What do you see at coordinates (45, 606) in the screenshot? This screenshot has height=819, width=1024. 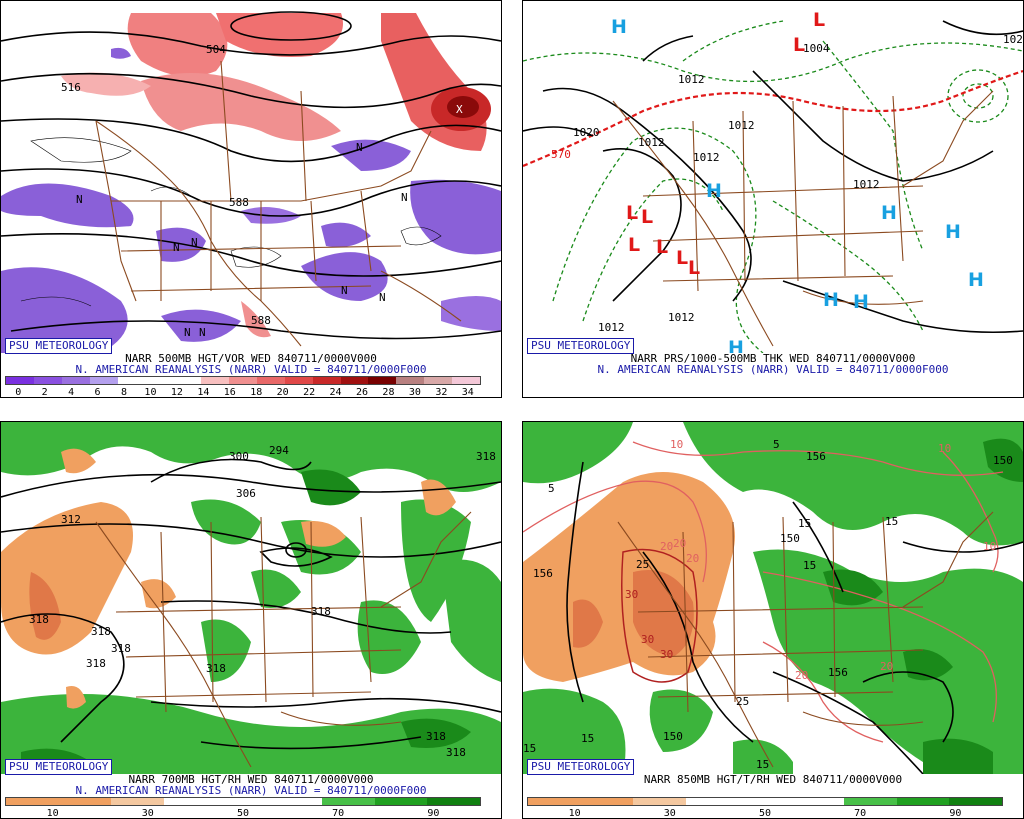 I see `dry-core-shading` at bounding box center [45, 606].